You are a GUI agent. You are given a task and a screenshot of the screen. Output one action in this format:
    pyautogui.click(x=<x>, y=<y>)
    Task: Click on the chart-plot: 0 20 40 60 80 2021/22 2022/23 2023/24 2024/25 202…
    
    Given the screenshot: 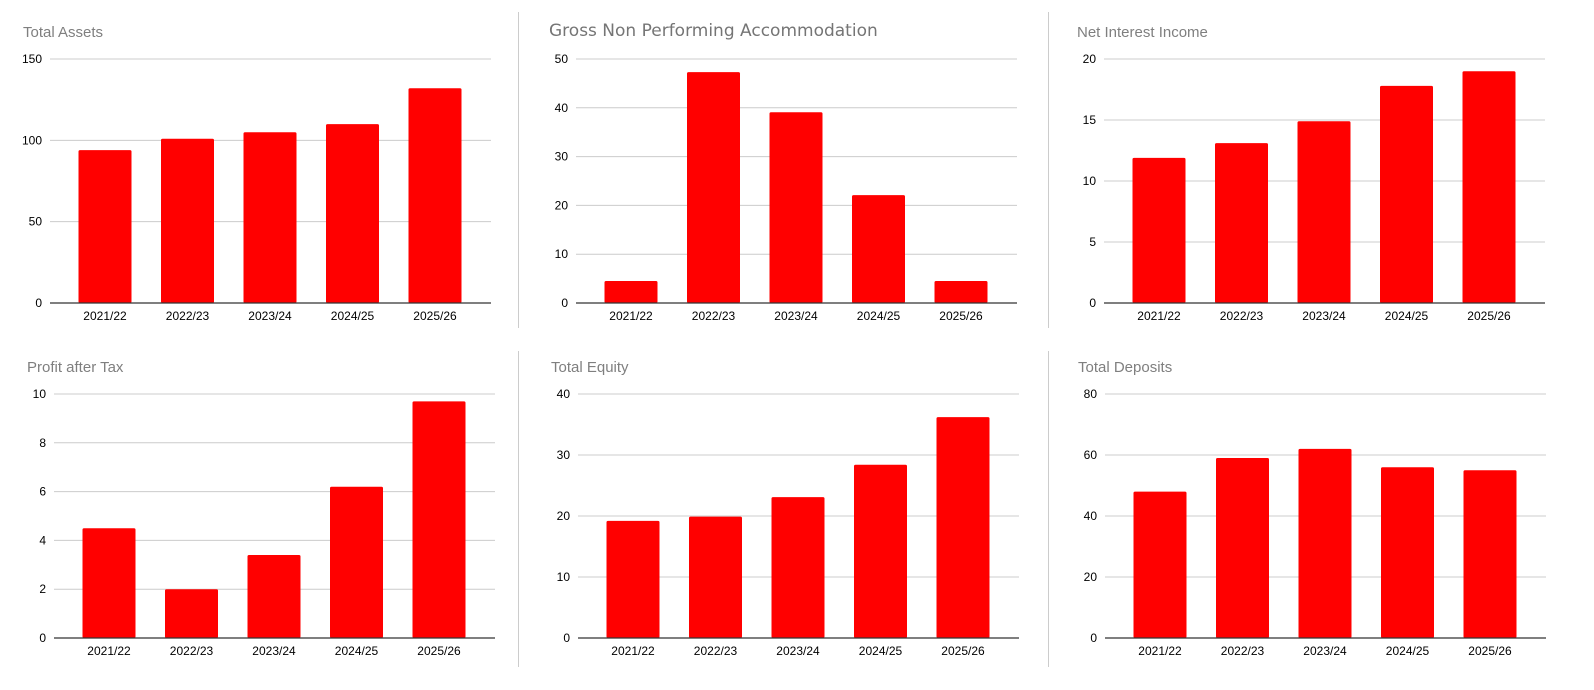 What is the action you would take?
    pyautogui.click(x=1315, y=522)
    